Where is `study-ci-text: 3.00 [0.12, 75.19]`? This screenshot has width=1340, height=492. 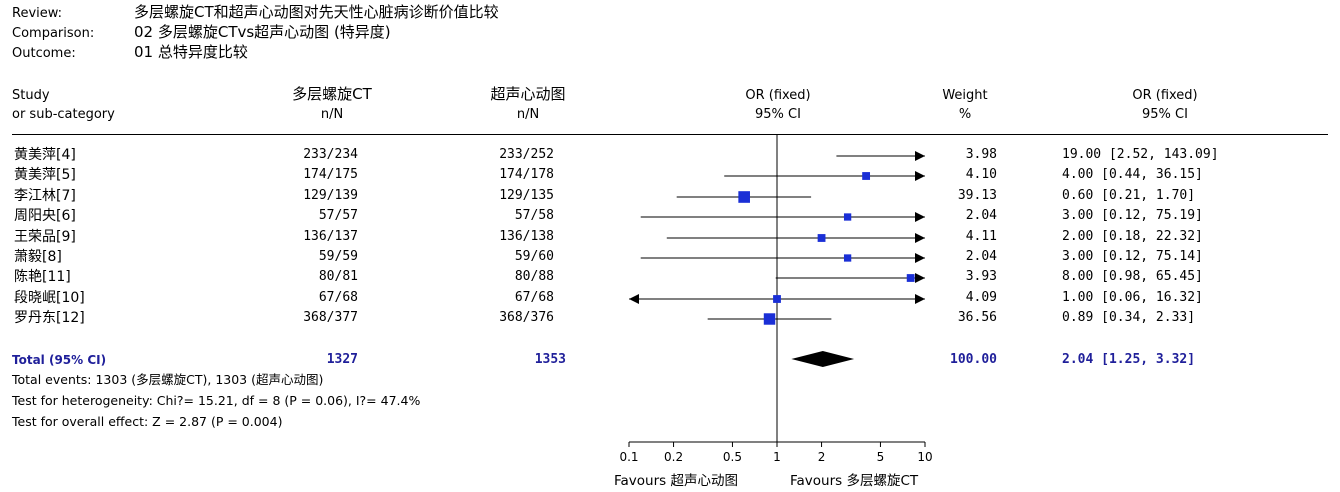
study-ci-text: 3.00 [0.12, 75.19] is located at coordinates (1132, 215).